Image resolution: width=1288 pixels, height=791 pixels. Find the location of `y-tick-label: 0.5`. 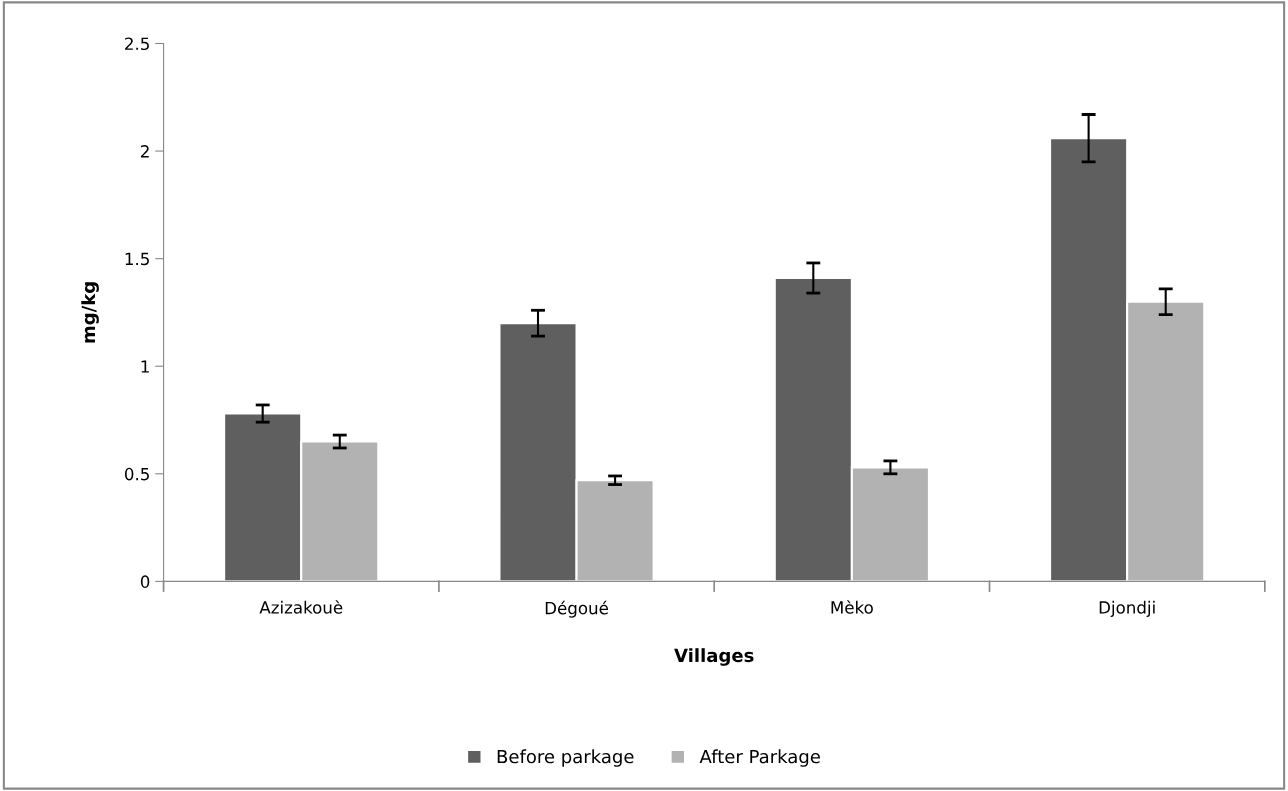

y-tick-label: 0.5 is located at coordinates (136, 474).